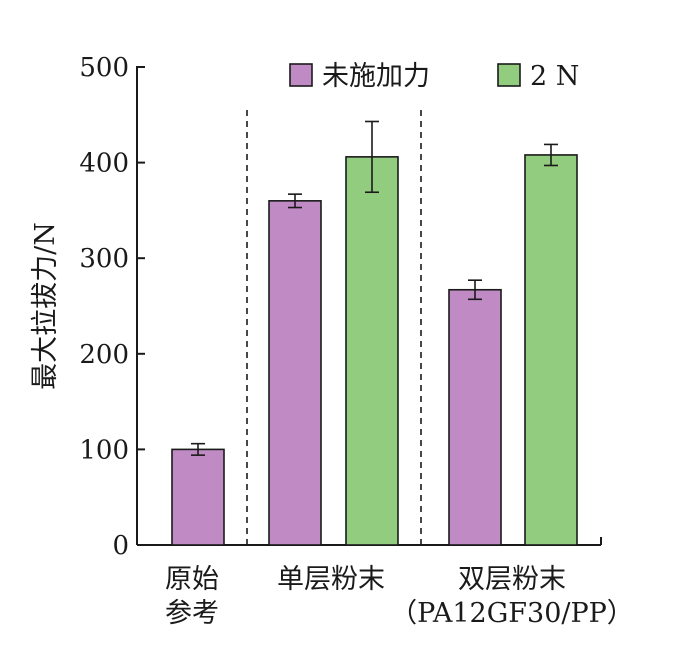  I want to click on legend-item-1: 2 N, so click(538, 76).